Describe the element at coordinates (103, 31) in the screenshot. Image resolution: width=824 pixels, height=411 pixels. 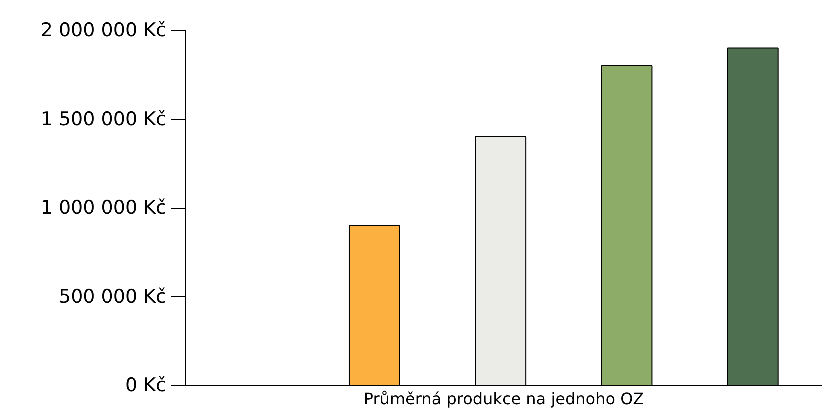
I see `y-tick-label: 2 000 000 Kč` at that location.